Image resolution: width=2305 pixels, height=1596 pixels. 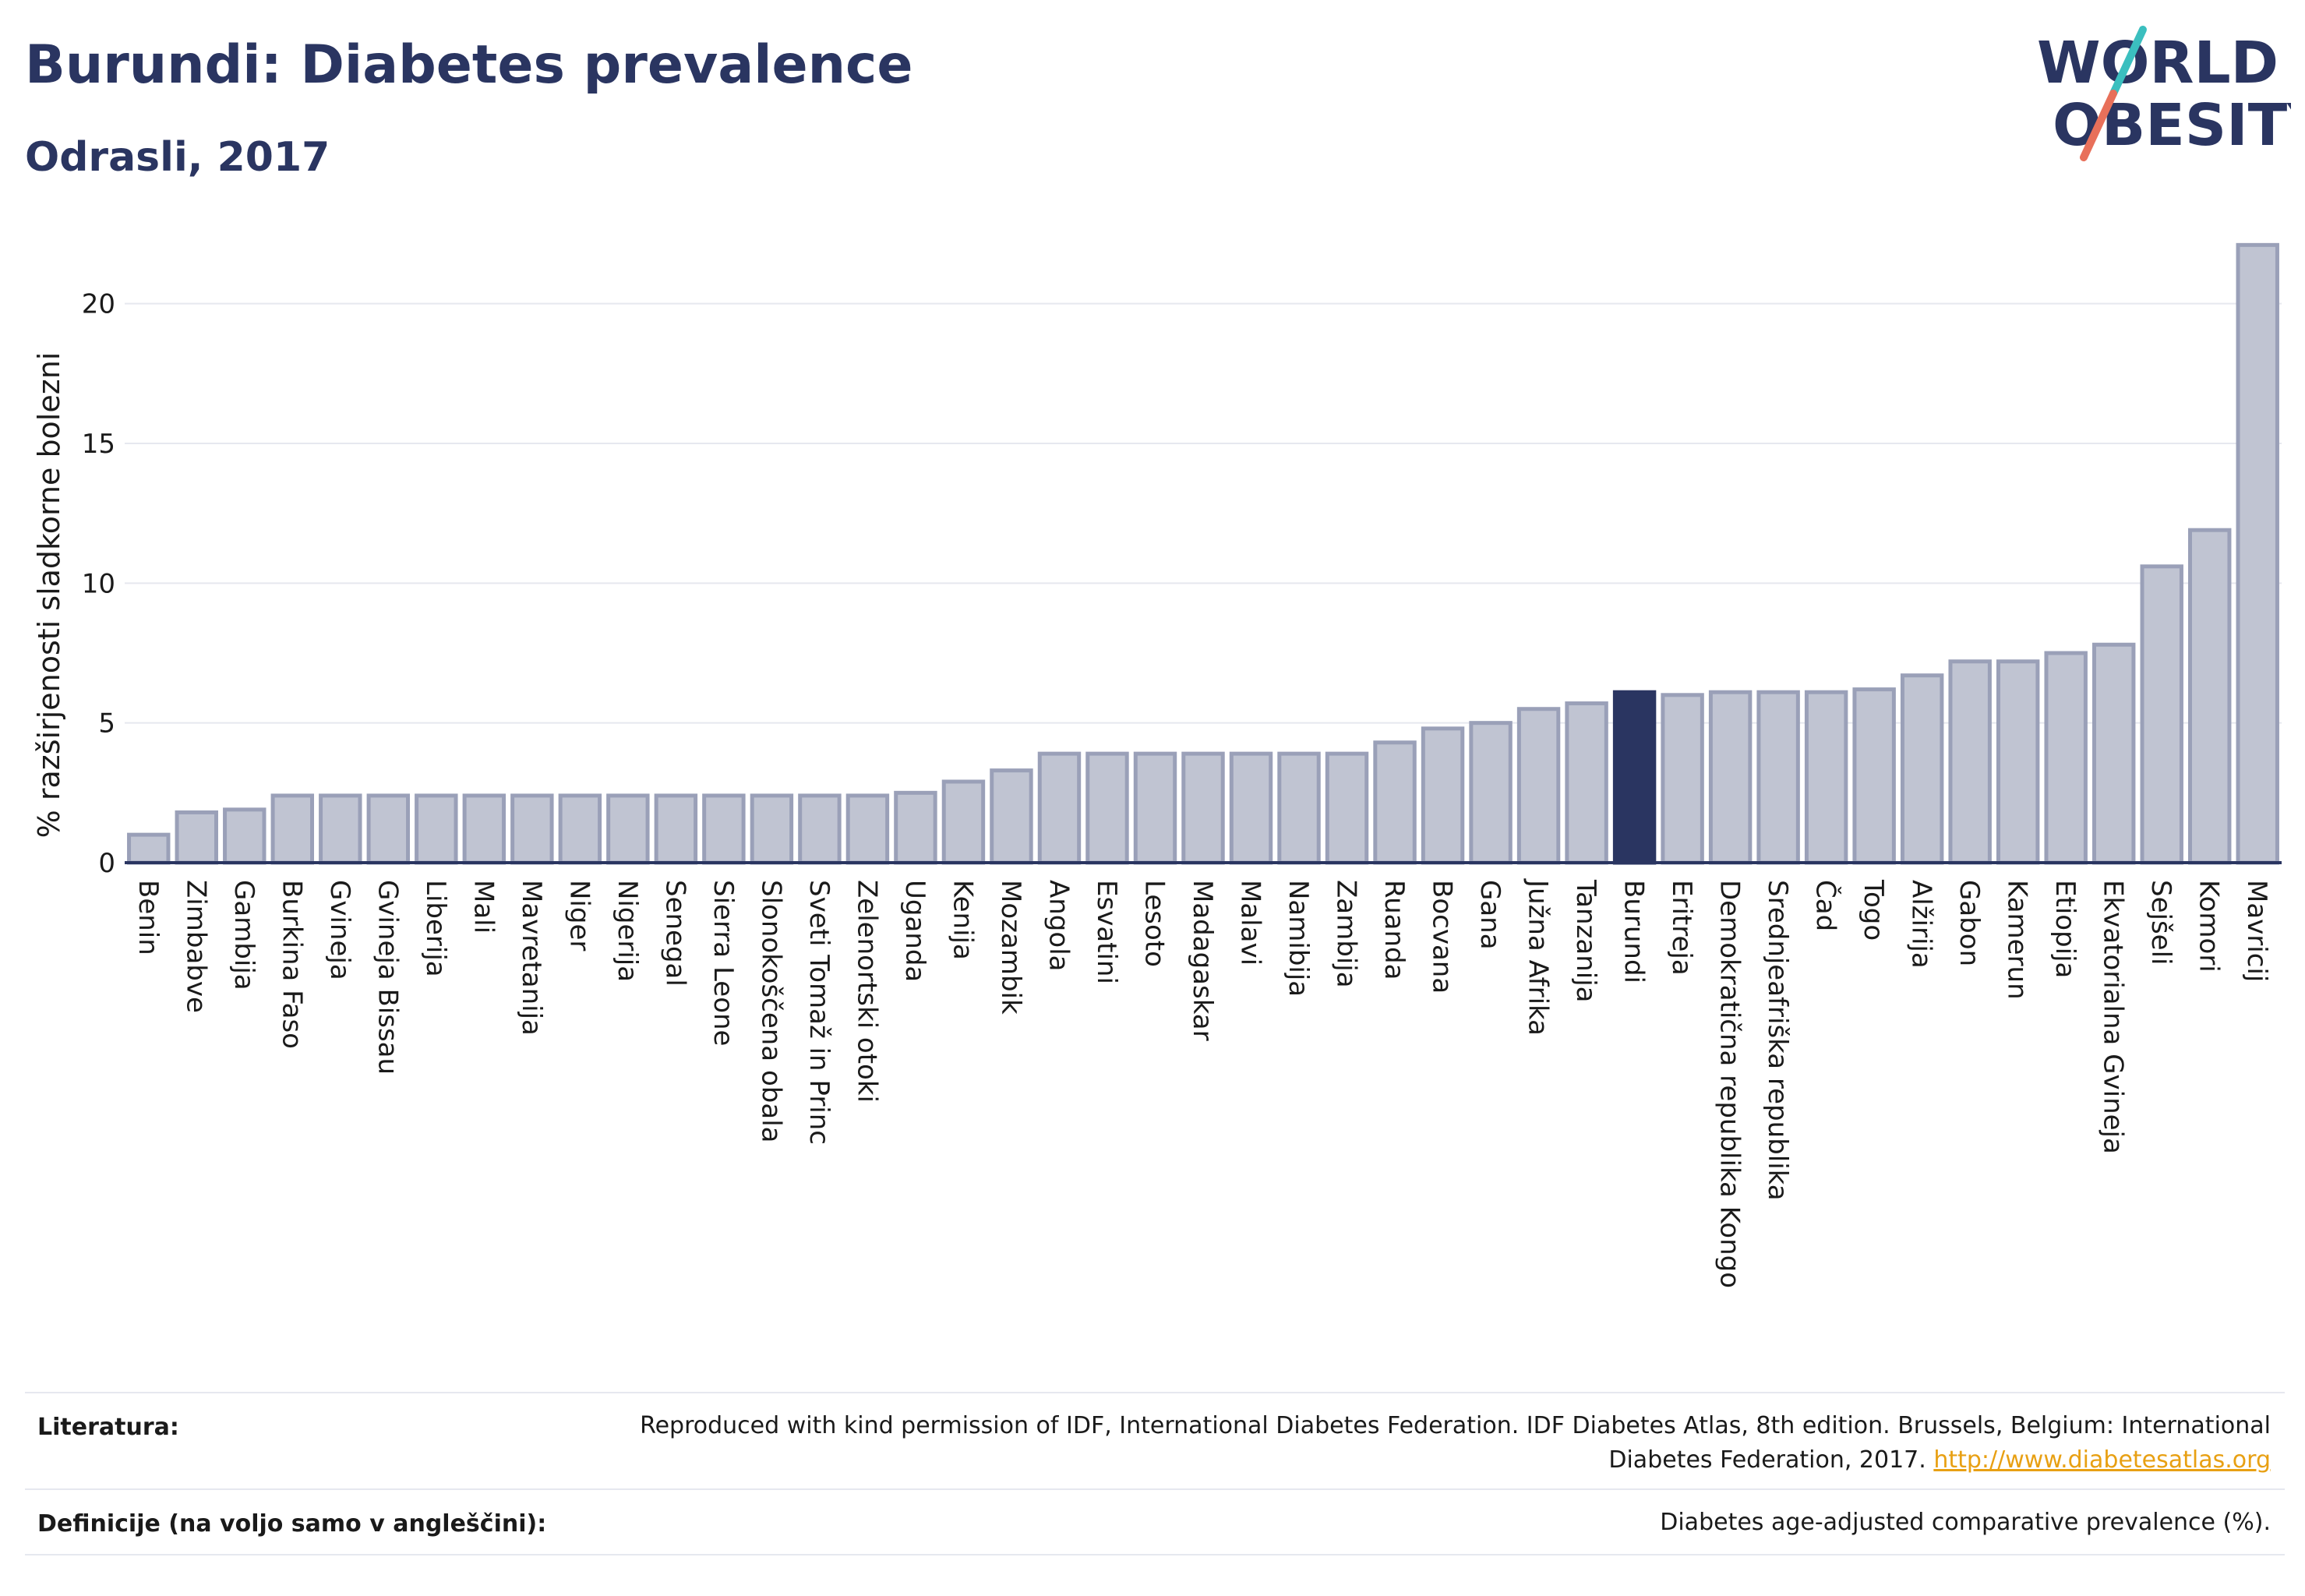 What do you see at coordinates (292, 1524) in the screenshot?
I see `definitions-label: Definicije (na voljo samo v angleščini):` at bounding box center [292, 1524].